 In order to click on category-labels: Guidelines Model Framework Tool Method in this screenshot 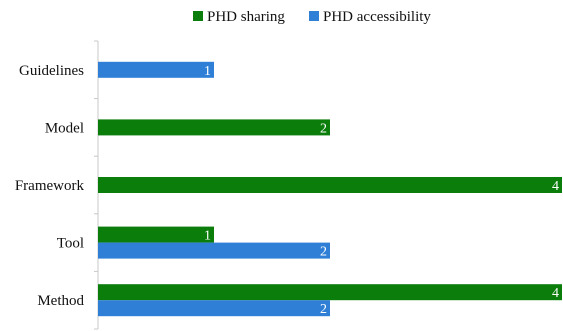, I will do `click(50, 186)`.